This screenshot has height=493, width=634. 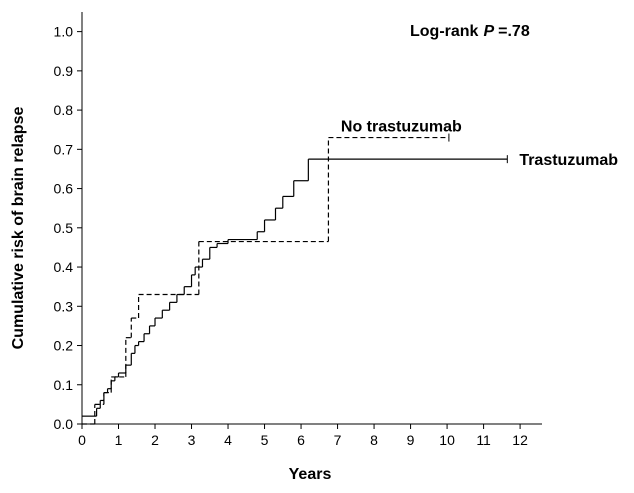 What do you see at coordinates (483, 440) in the screenshot?
I see `x-tick-label: 11` at bounding box center [483, 440].